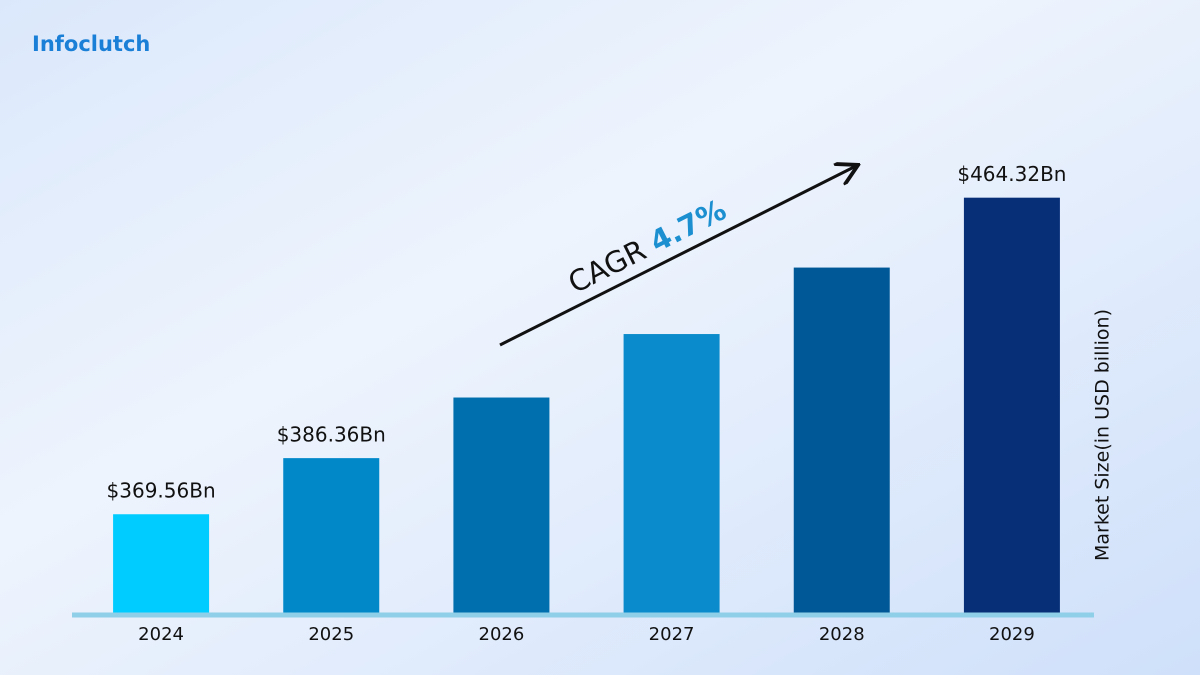 This screenshot has height=675, width=1200. What do you see at coordinates (161, 491) in the screenshot?
I see `value-label: $369.56Bn` at bounding box center [161, 491].